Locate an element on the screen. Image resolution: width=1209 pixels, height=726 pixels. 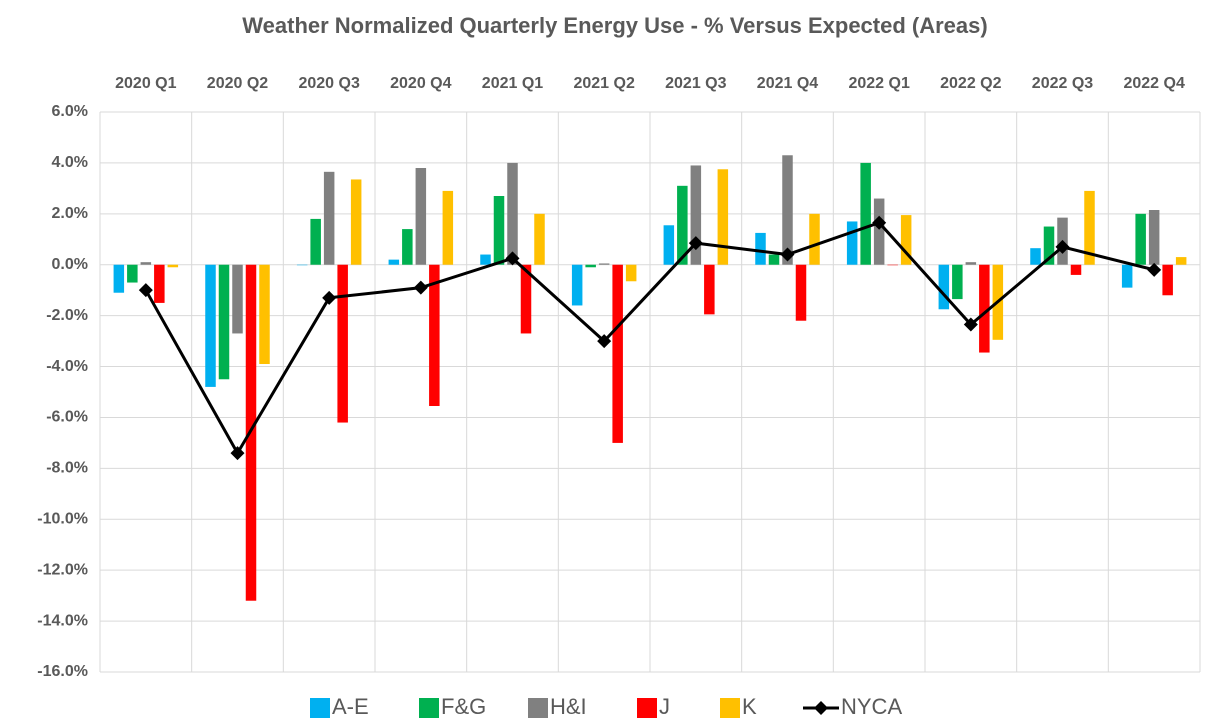
y-tick-label: -6.0% is located at coordinates (67, 417).